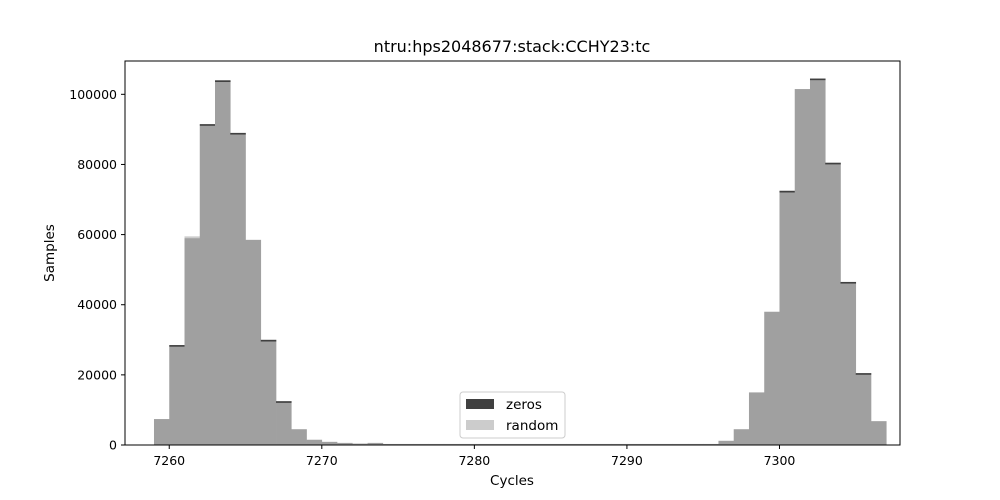  Describe the element at coordinates (97, 304) in the screenshot. I see `y-tick-label: 40000` at that location.